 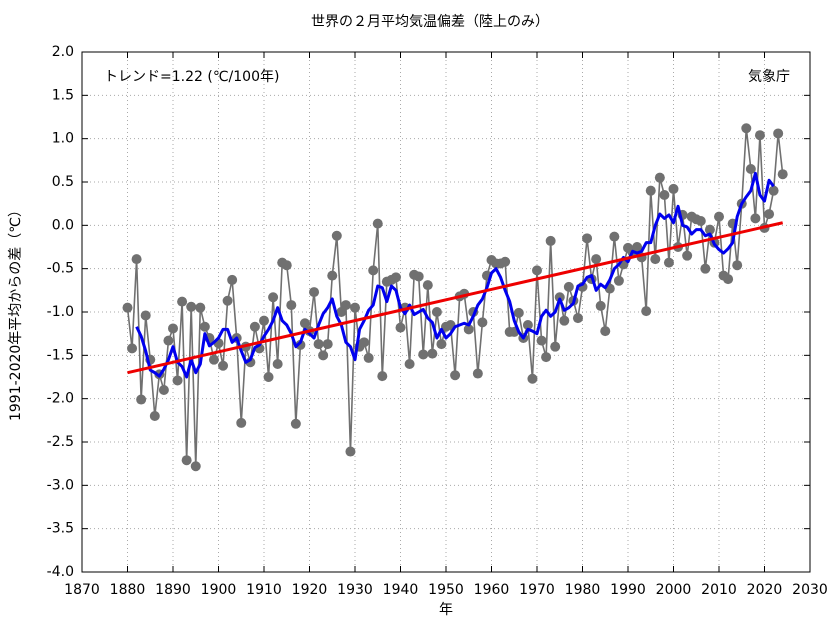 What do you see at coordinates (63, 52) in the screenshot?
I see `y-tick-label: 2.0` at bounding box center [63, 52].